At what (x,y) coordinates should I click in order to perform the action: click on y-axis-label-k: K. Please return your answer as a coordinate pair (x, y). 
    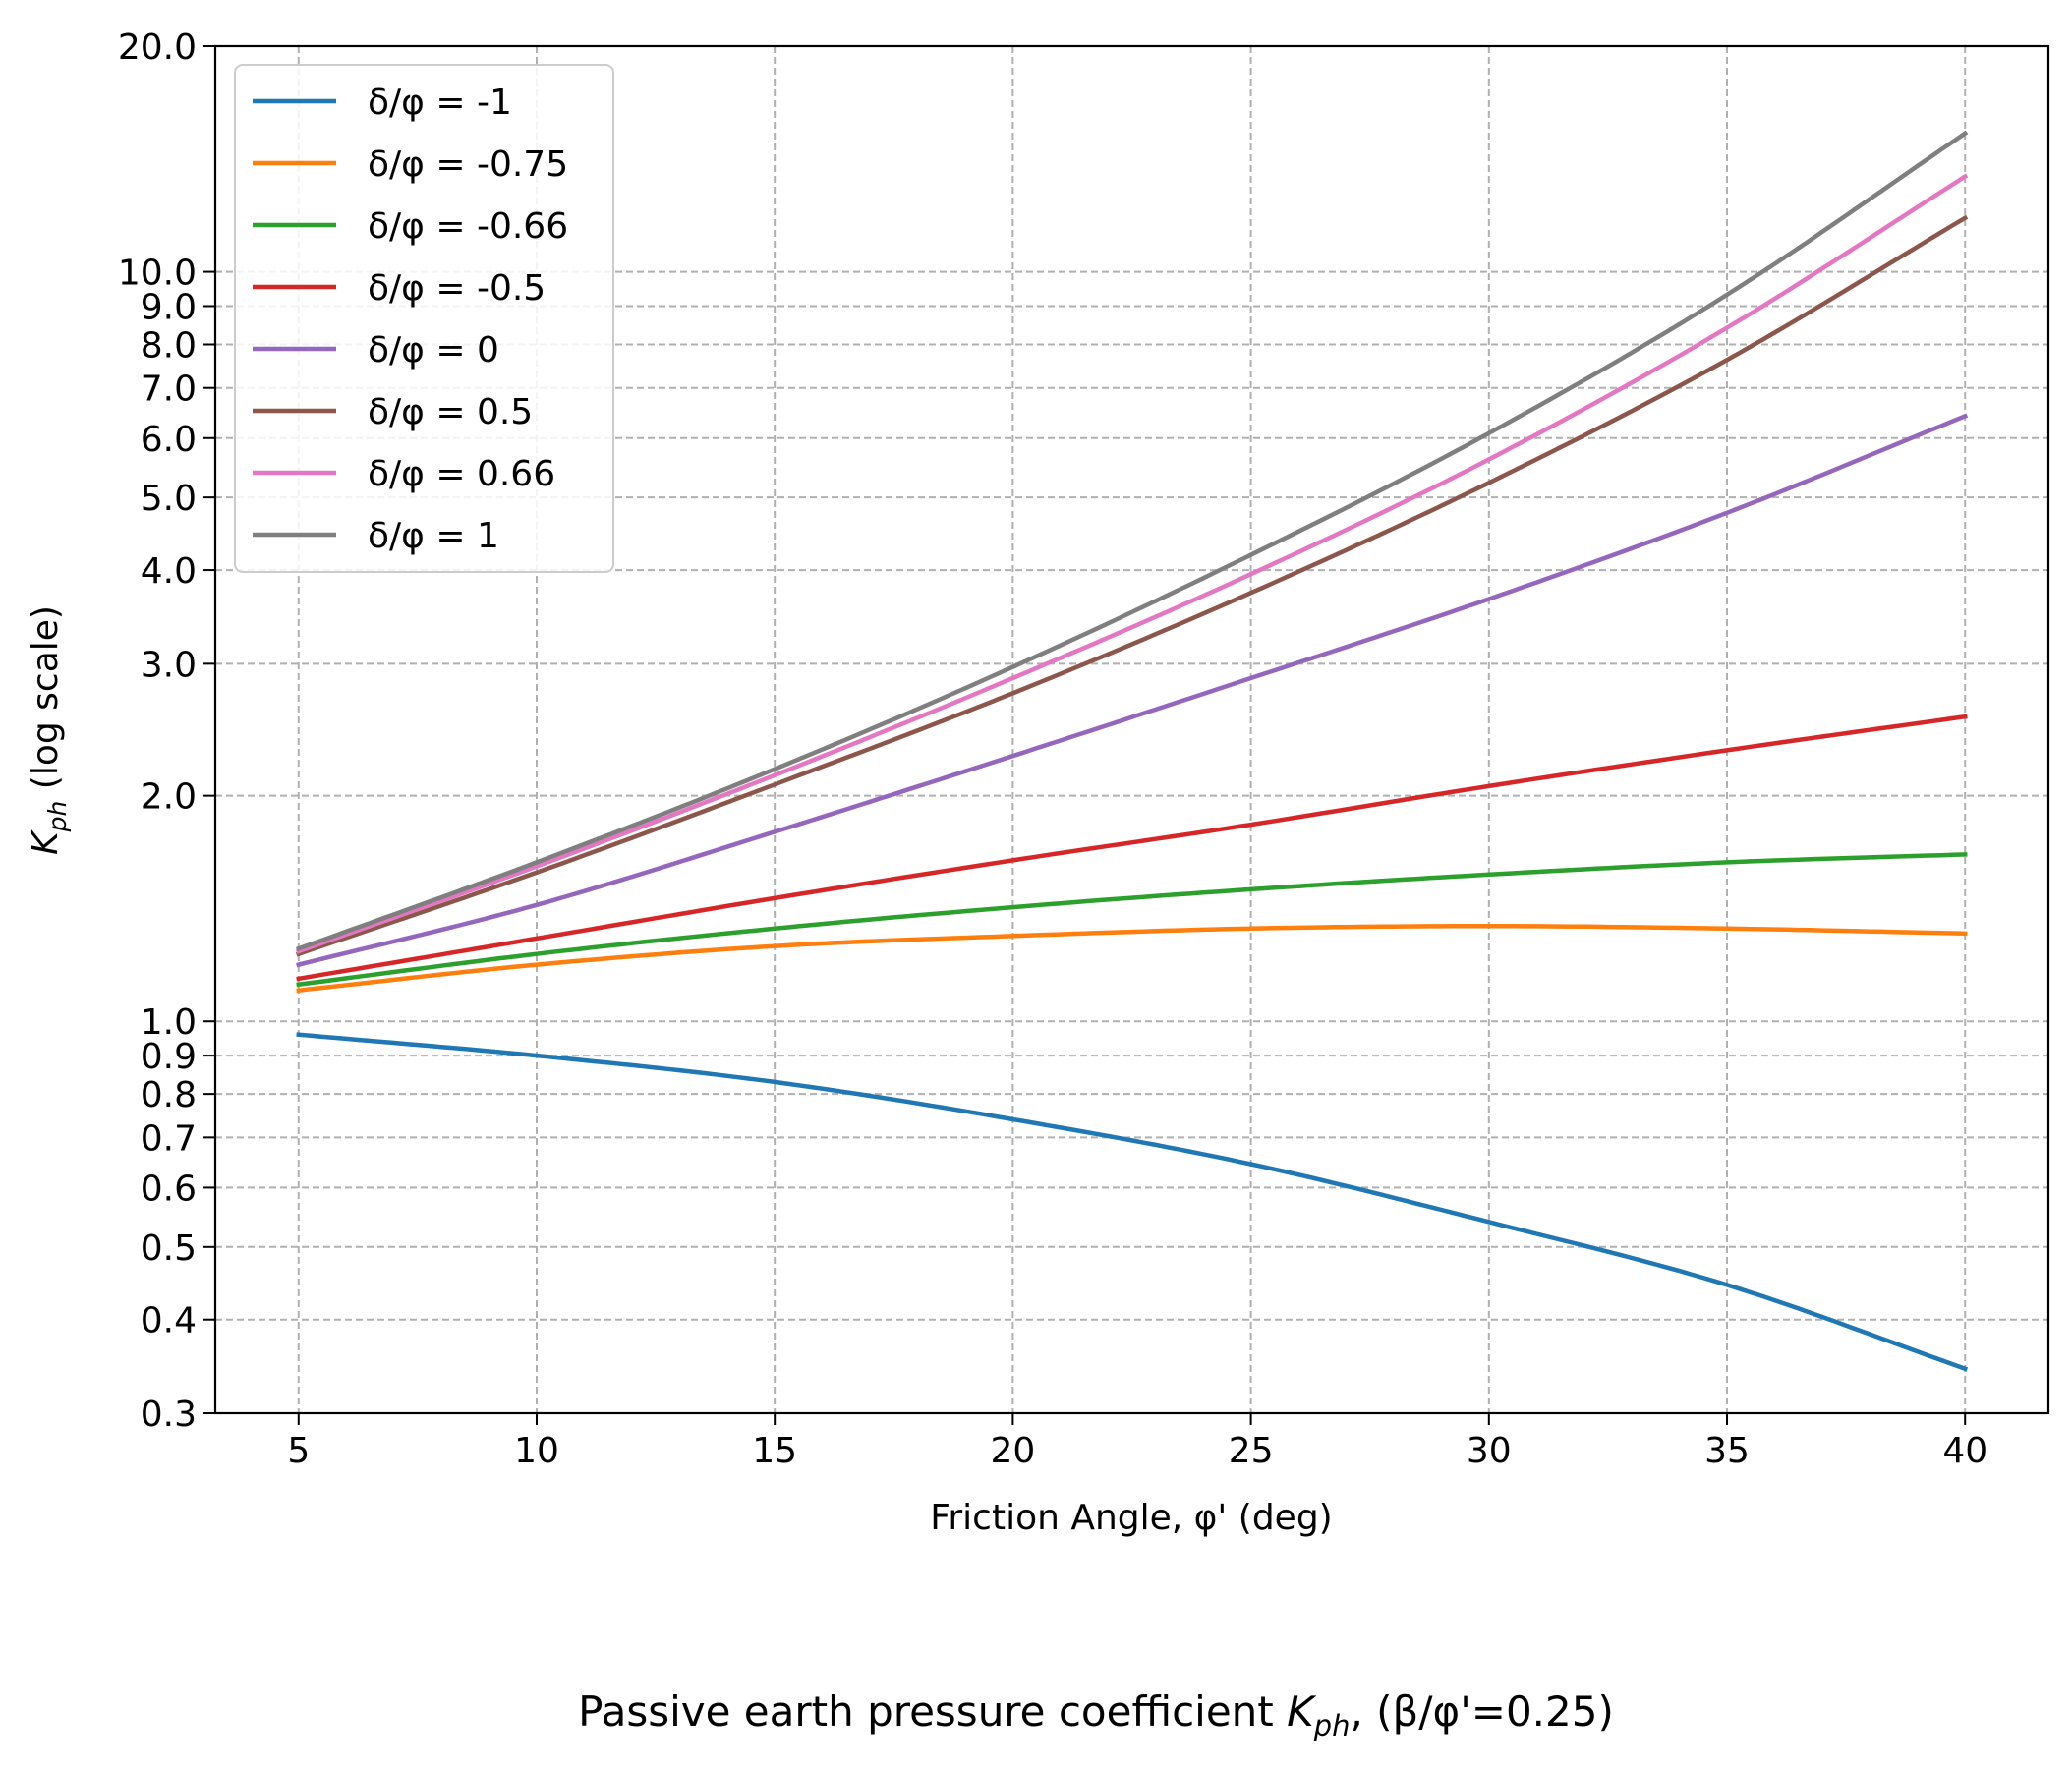
    Looking at the image, I should click on (46, 842).